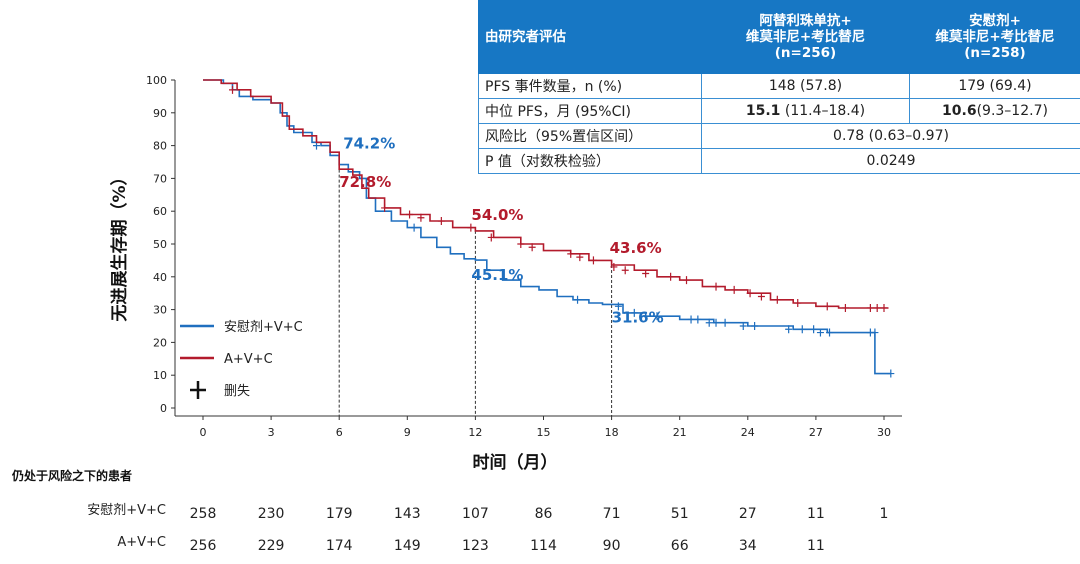 The height and width of the screenshot is (564, 1080). Describe the element at coordinates (748, 514) in the screenshot. I see `risk-count: 27` at that location.